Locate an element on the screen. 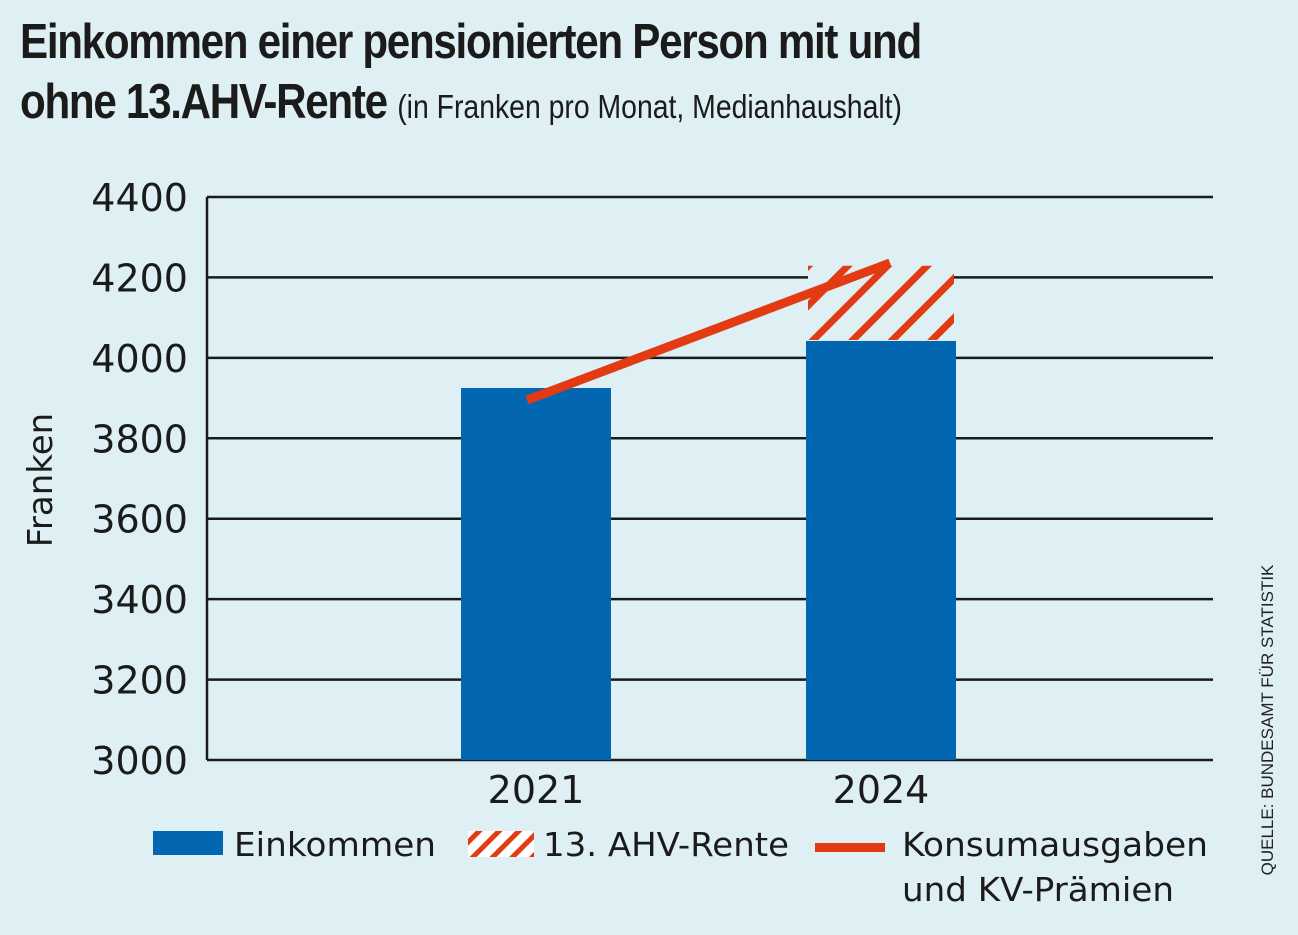  bar-einkommen-2024 is located at coordinates (881, 550).